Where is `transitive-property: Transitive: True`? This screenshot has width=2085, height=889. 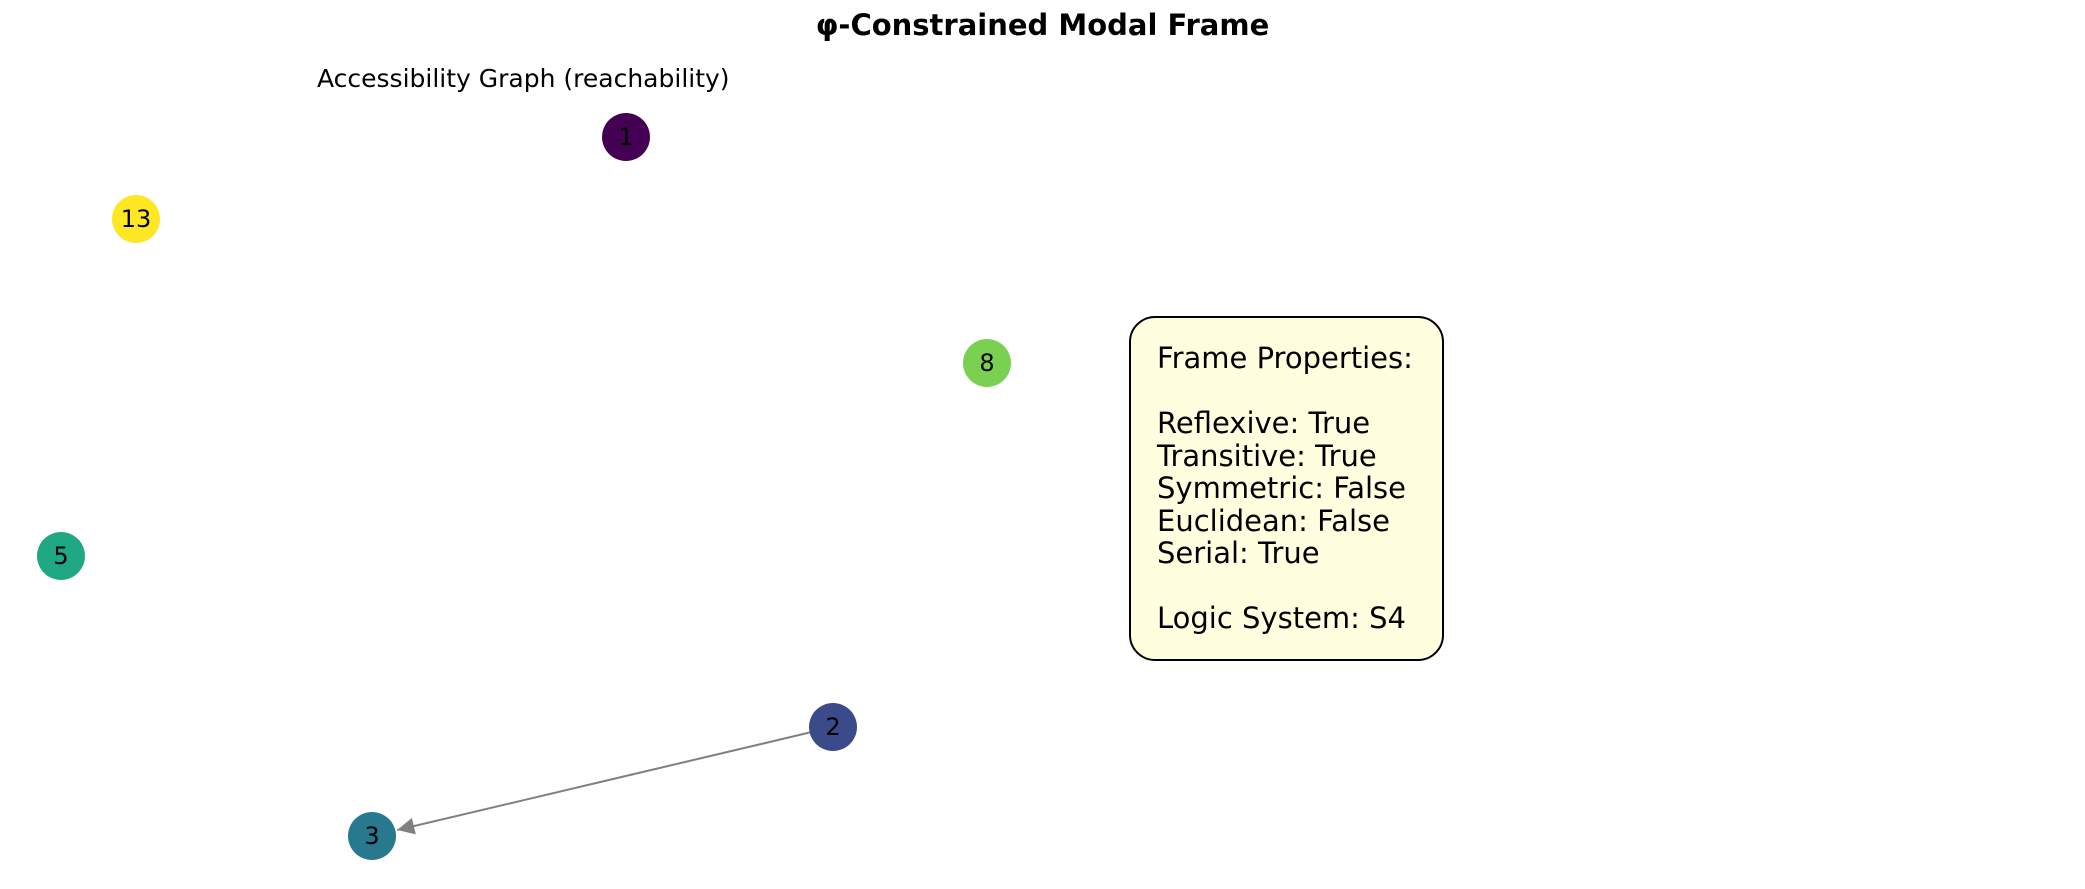 transitive-property: Transitive: True is located at coordinates (1267, 455).